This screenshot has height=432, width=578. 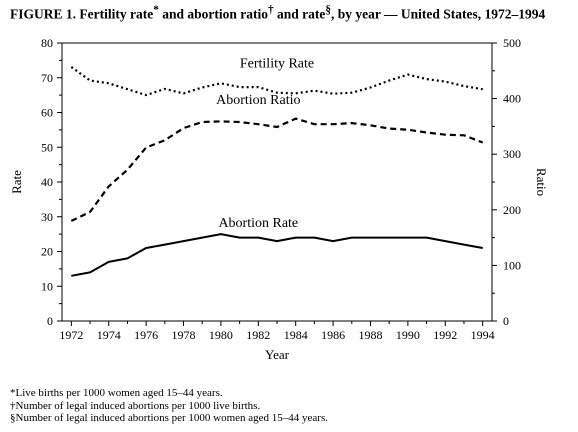 What do you see at coordinates (258, 223) in the screenshot?
I see `abortion-rate-label: Abortion Rate` at bounding box center [258, 223].